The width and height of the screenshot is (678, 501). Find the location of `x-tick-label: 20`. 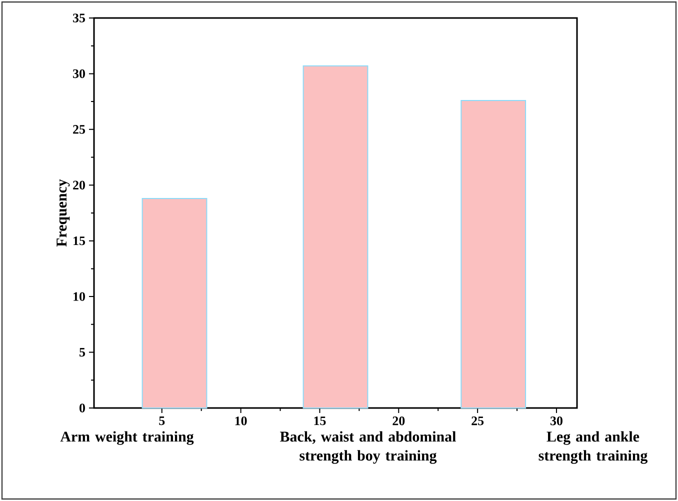

x-tick-label: 20 is located at coordinates (398, 421).